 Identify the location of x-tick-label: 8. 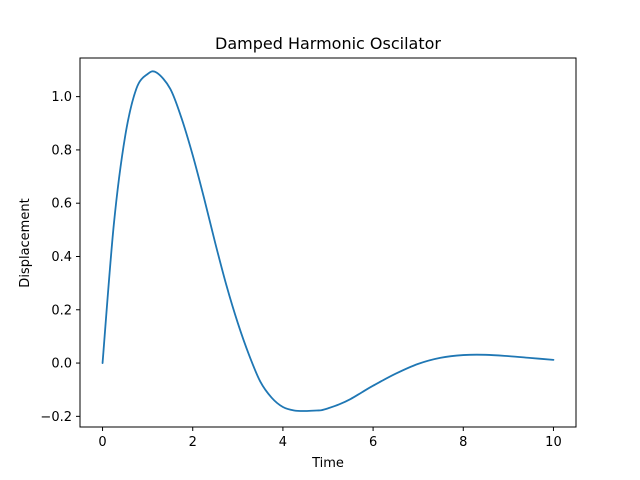
(463, 442).